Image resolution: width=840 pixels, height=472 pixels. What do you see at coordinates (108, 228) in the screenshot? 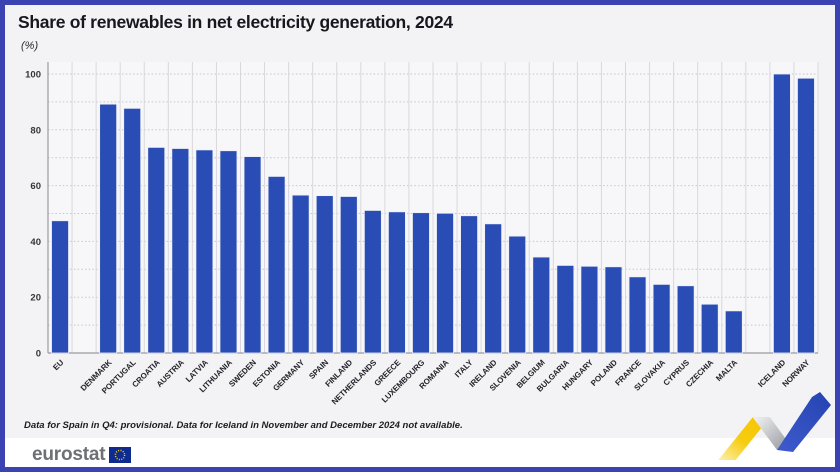
I see `bar-denmark` at bounding box center [108, 228].